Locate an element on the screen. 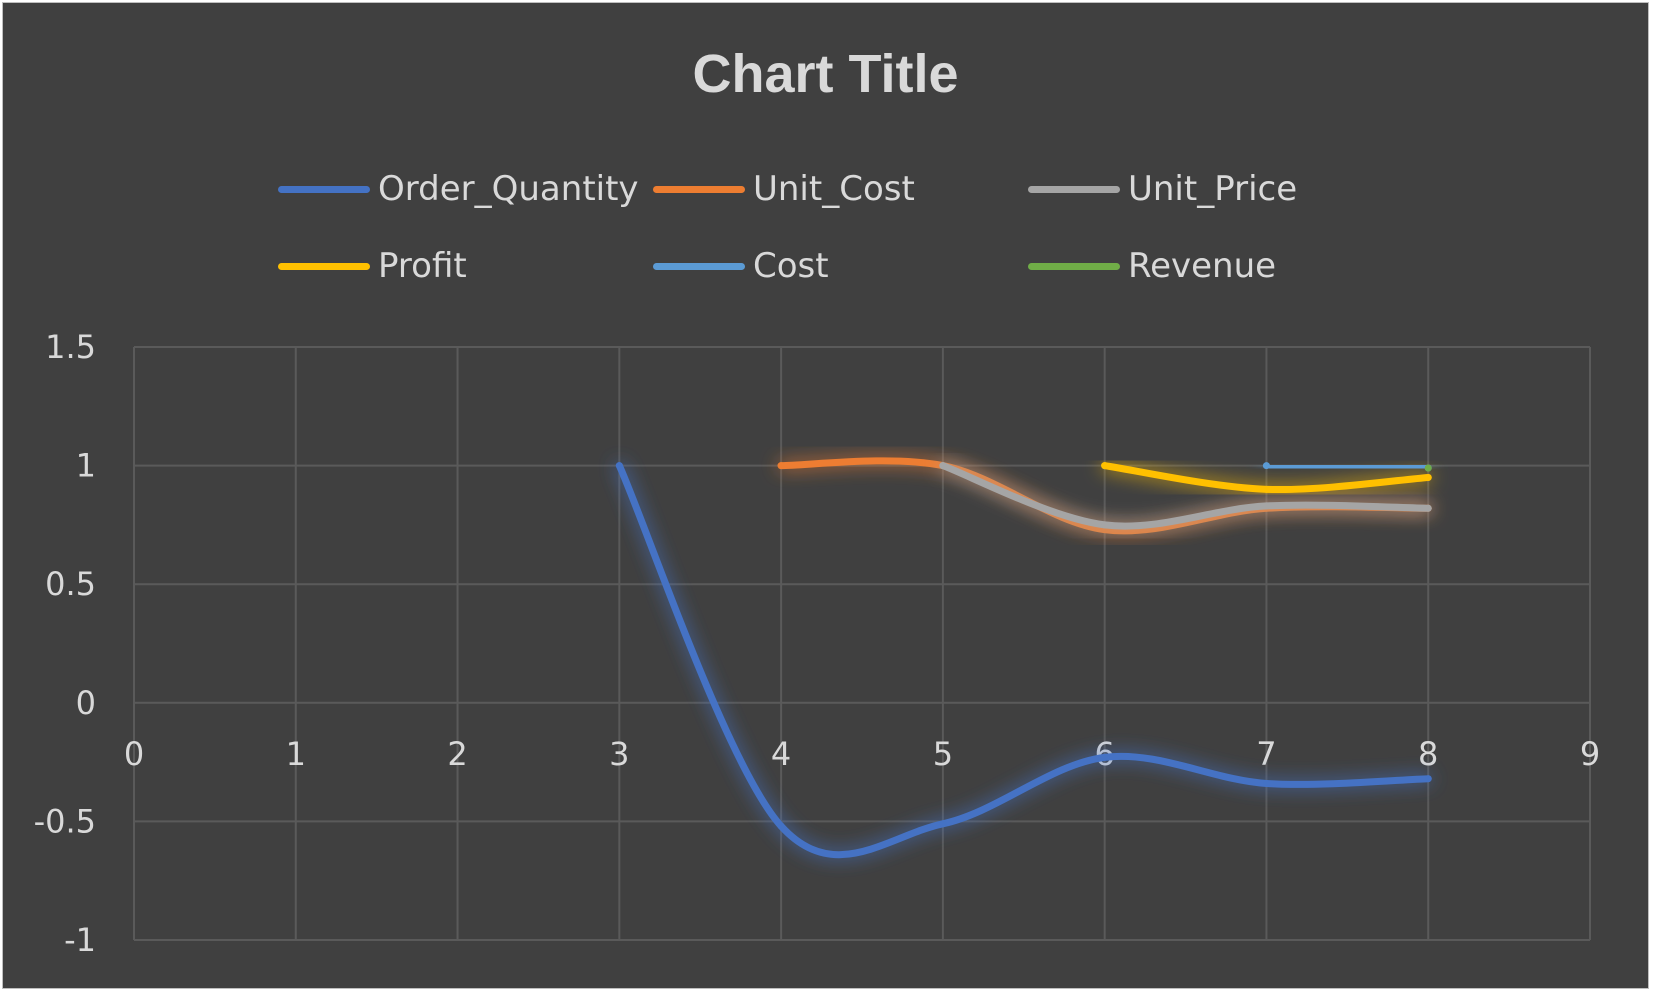  x-tick-label: 9 is located at coordinates (1590, 754).